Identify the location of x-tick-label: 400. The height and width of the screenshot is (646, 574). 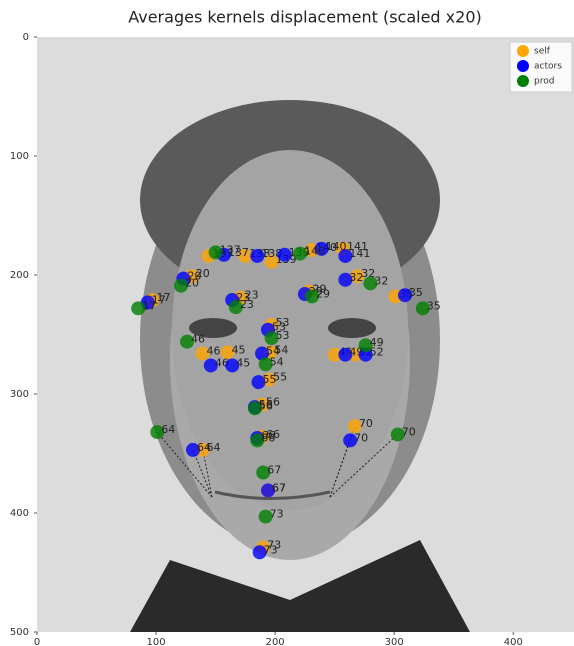
(513, 641).